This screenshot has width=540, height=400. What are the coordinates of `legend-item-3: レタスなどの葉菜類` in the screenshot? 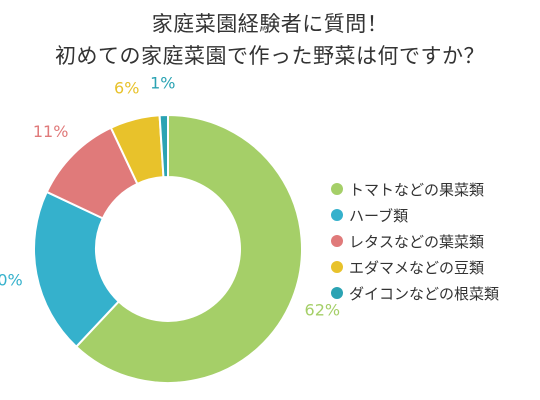 It's located at (415, 241).